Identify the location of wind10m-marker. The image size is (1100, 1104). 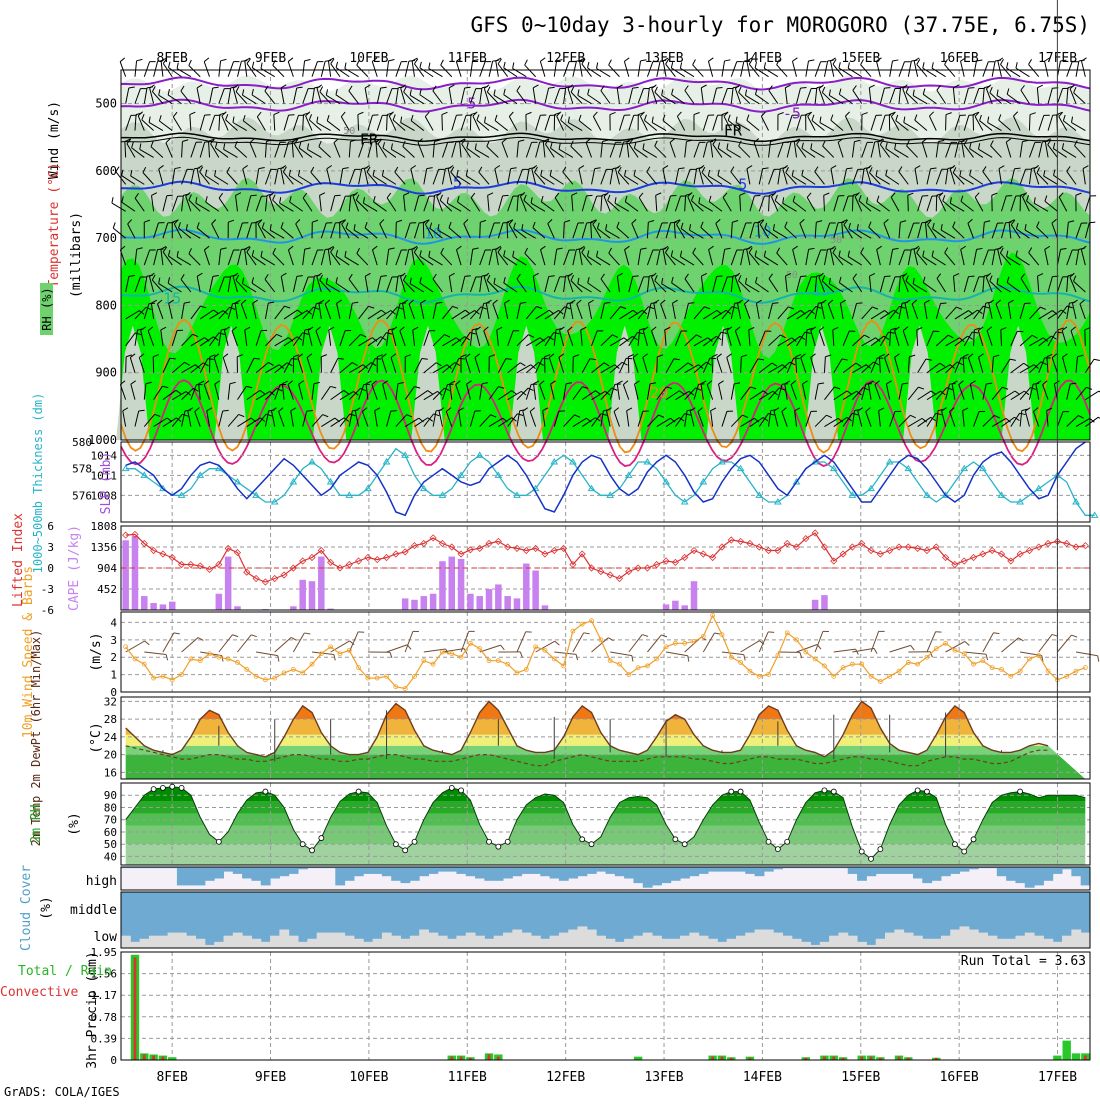
(126, 647).